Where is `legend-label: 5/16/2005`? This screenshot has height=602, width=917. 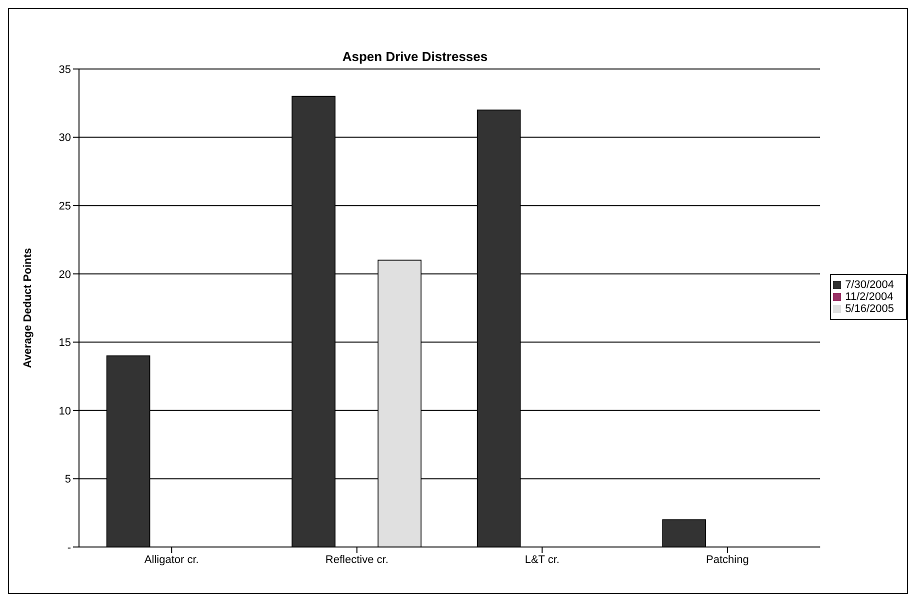 legend-label: 5/16/2005 is located at coordinates (869, 309).